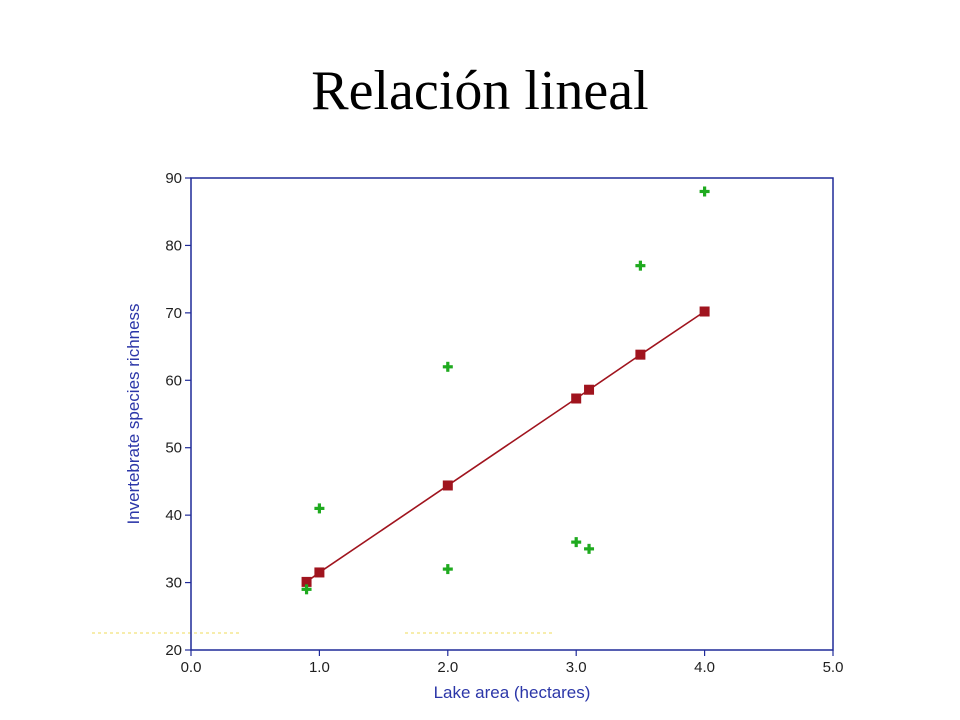 The width and height of the screenshot is (960, 720). I want to click on x-axis-label: Lake area (hectares), so click(512, 692).